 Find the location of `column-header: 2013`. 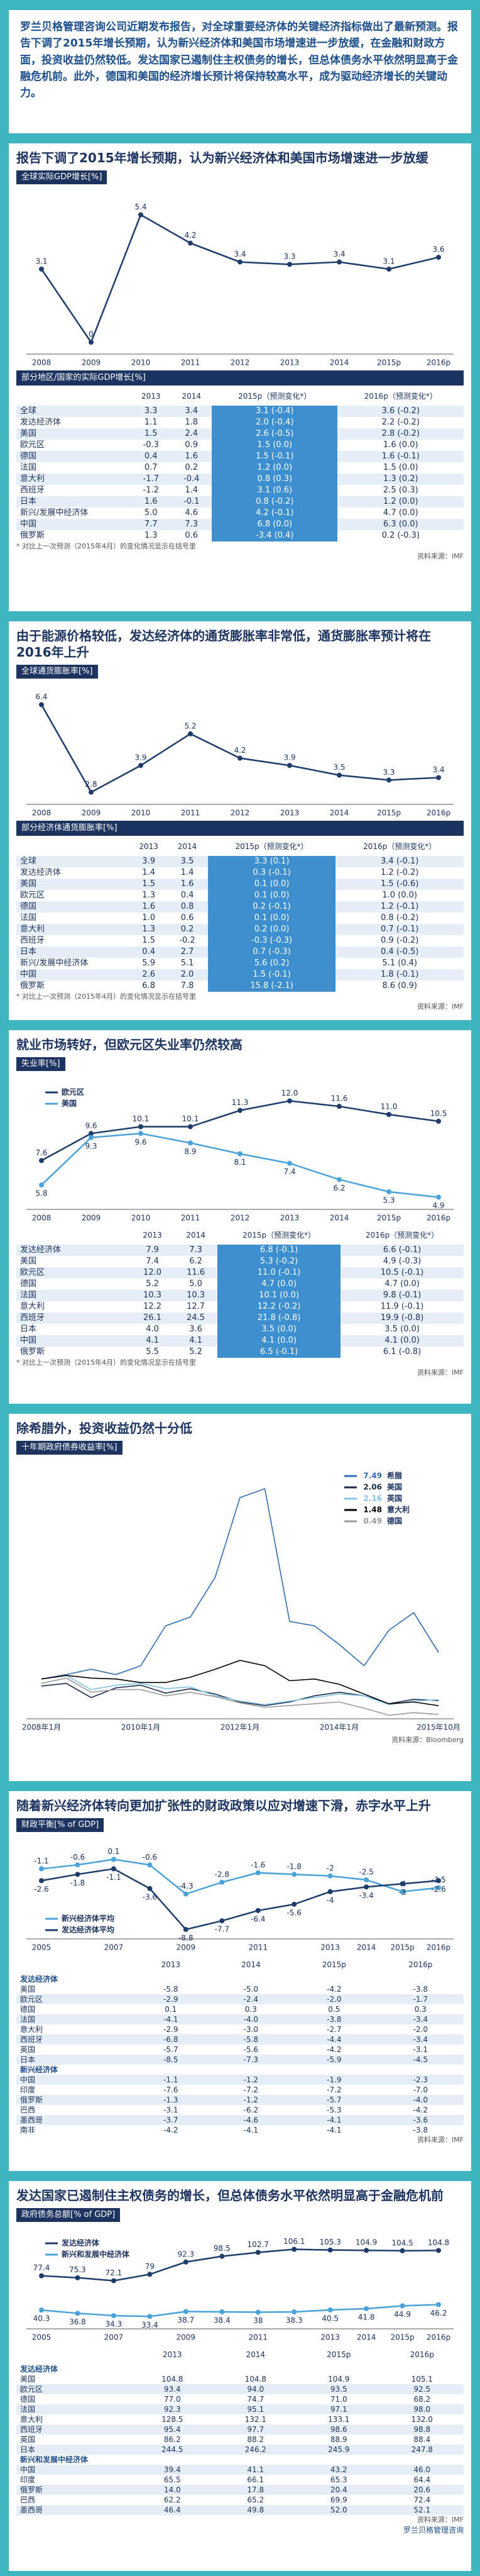

column-header: 2013 is located at coordinates (171, 1964).